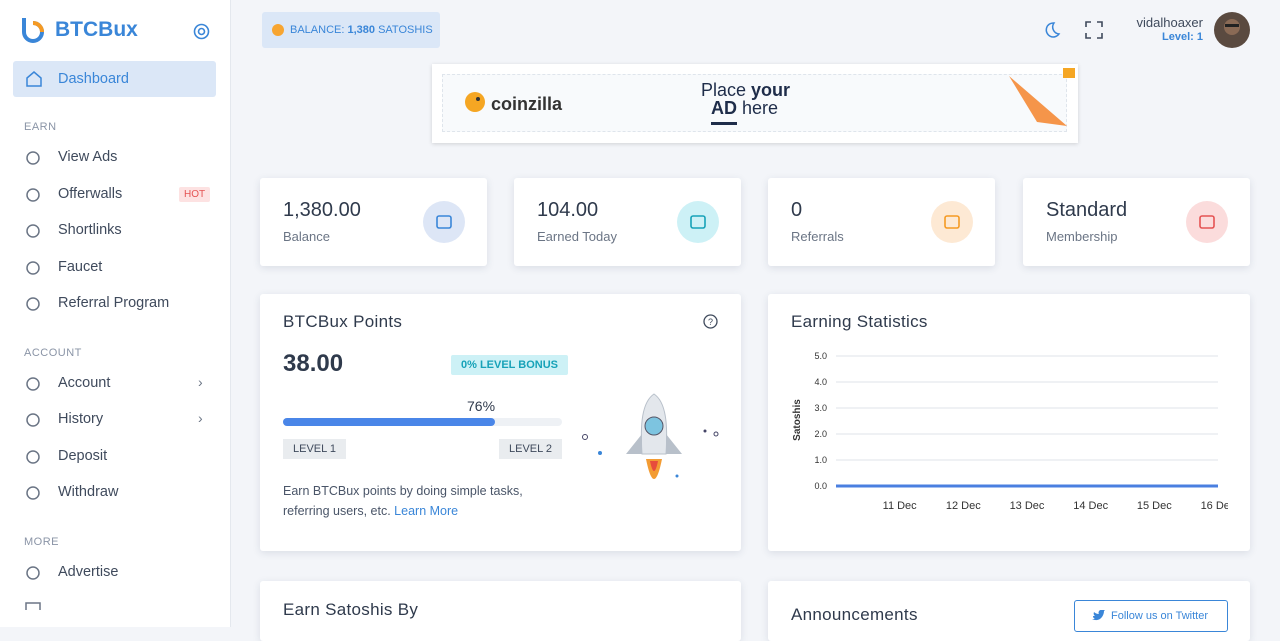 Image resolution: width=1280 pixels, height=641 pixels. What do you see at coordinates (475, 102) in the screenshot?
I see `ad-mascot` at bounding box center [475, 102].